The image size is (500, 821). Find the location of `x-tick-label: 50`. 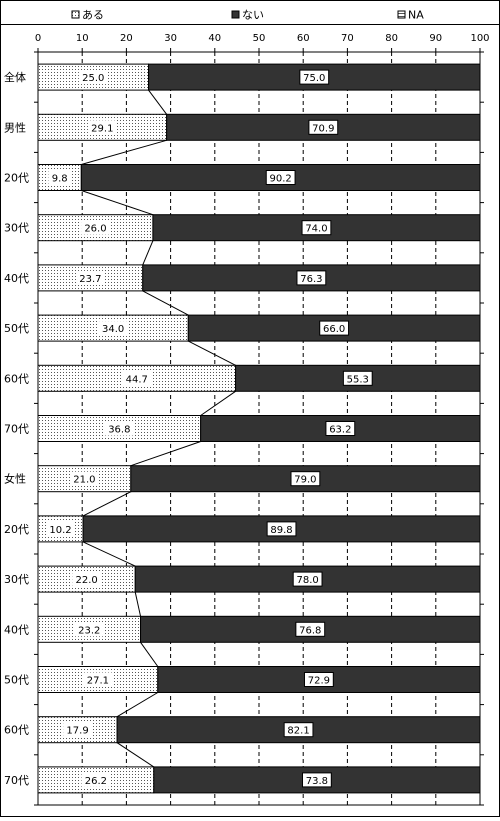

x-tick-label: 50 is located at coordinates (259, 38).